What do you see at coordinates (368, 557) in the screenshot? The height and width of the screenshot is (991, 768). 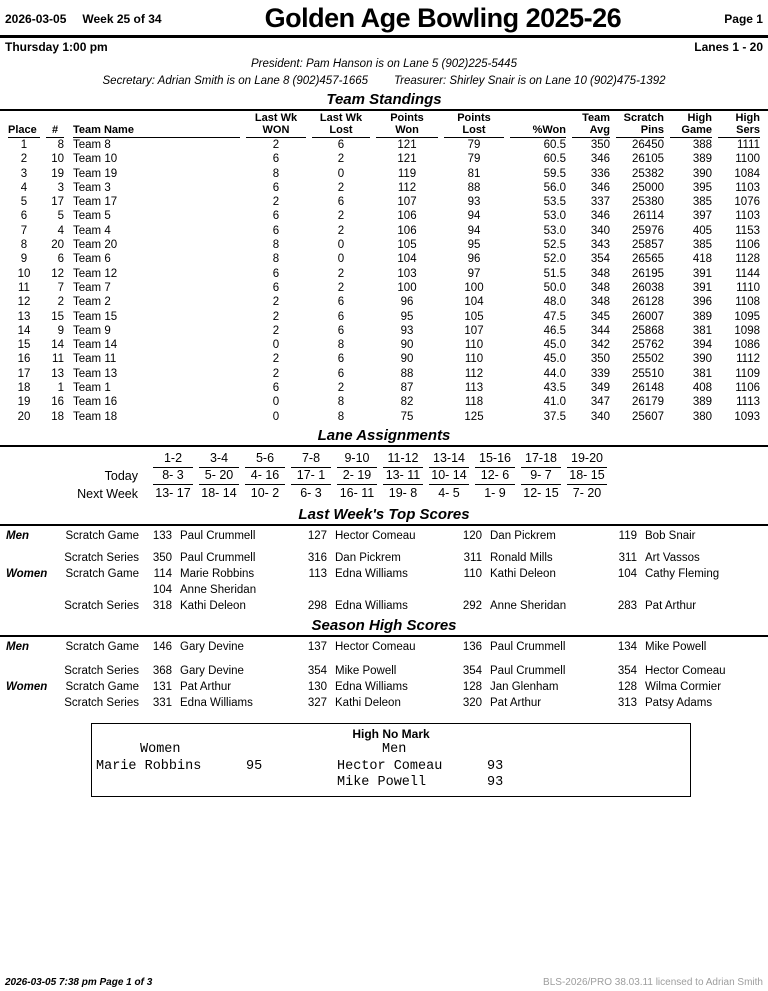 I see `bowler-name: Dan Pickrem` at bounding box center [368, 557].